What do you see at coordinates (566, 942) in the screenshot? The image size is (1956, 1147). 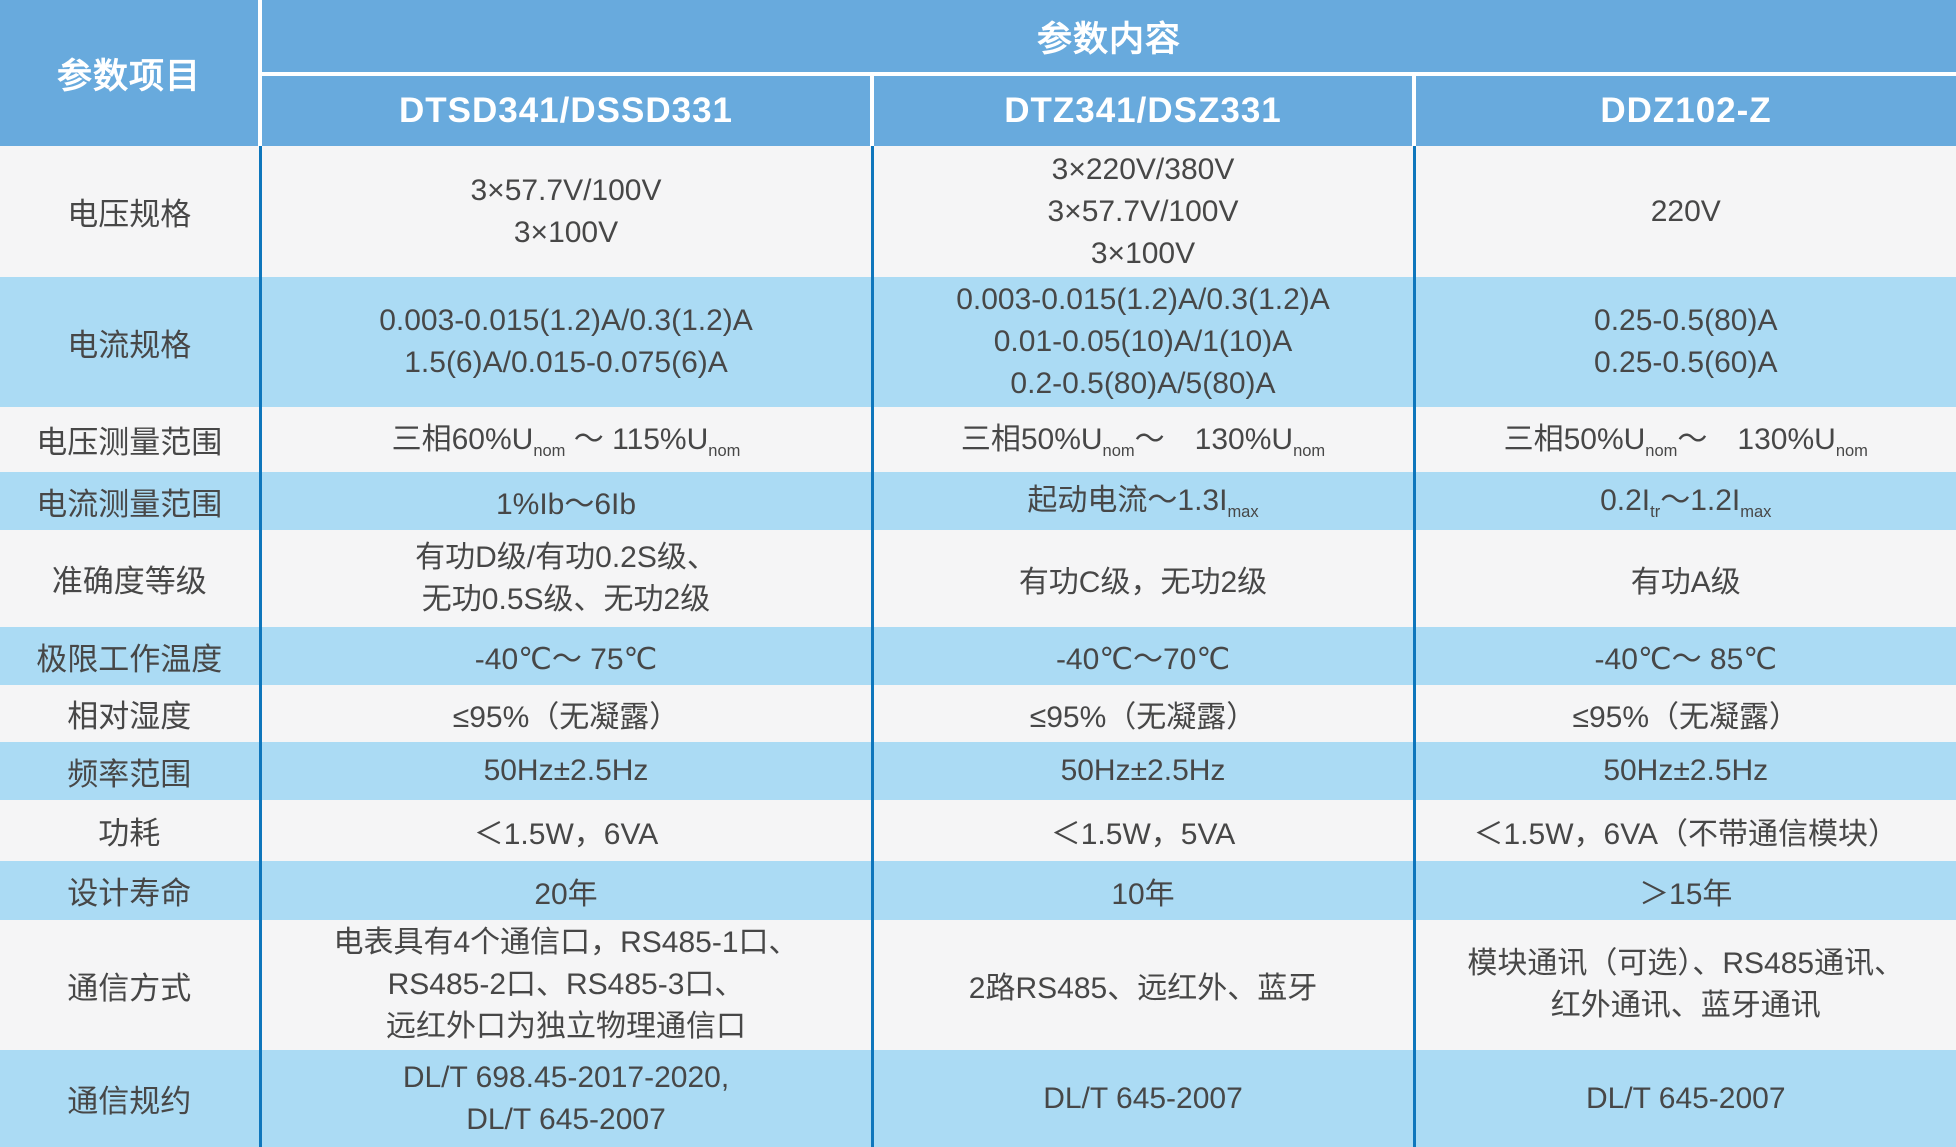 I see `cell-line: 电表具有4个通信口，RS485-1口、` at bounding box center [566, 942].